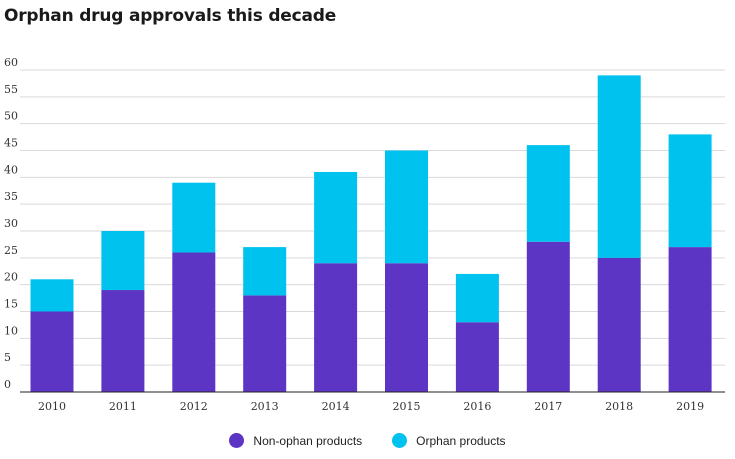 Image resolution: width=735 pixels, height=459 pixels. I want to click on bar-orphan-2013, so click(265, 271).